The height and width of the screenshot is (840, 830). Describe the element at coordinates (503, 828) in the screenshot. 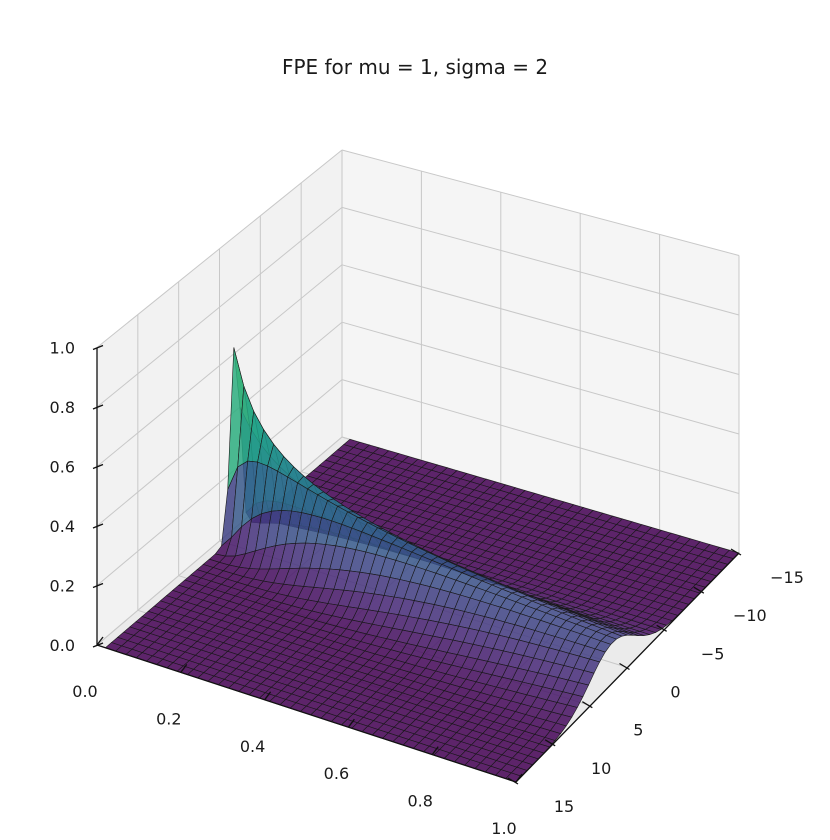

I see `x-tick-label: 1.0` at that location.